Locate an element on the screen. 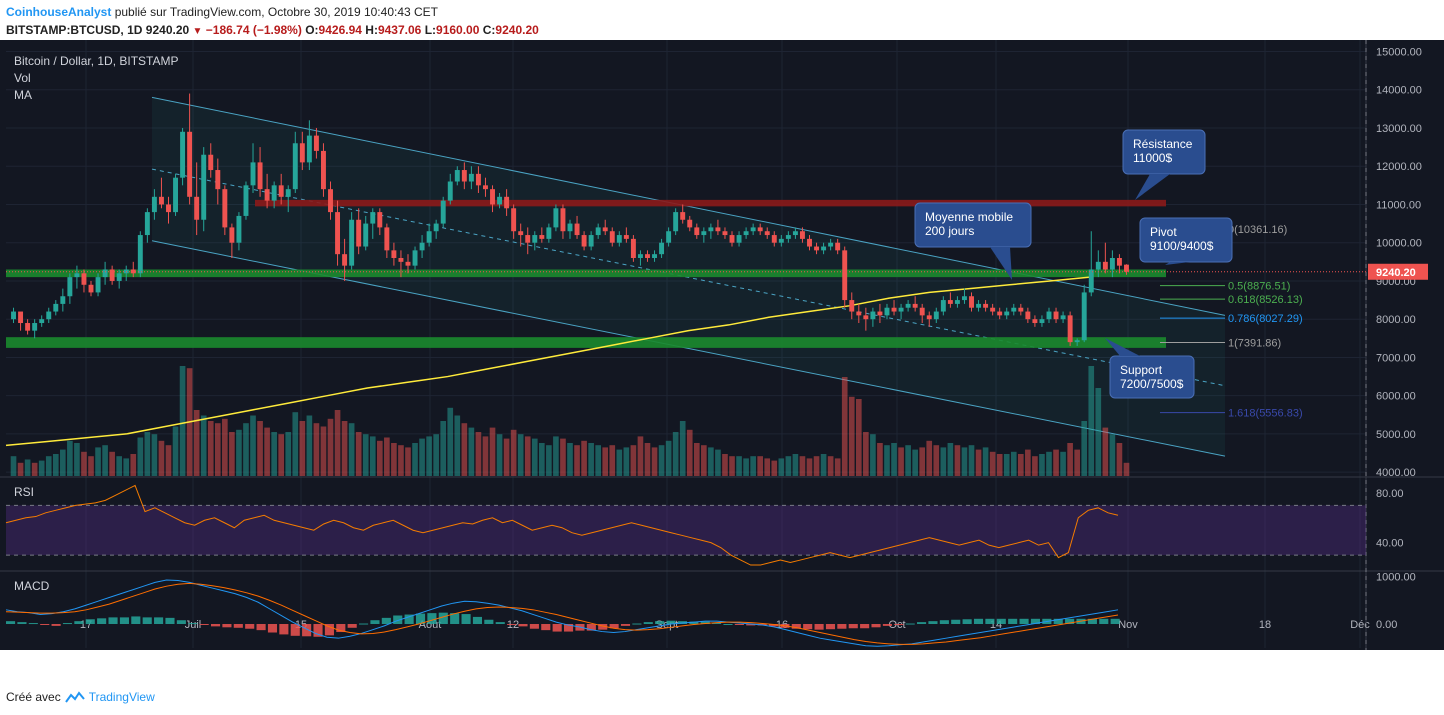 The image size is (1444, 715). chart-title: Bitcoin / Dollar, 1D, BITSTAMP is located at coordinates (96, 61).